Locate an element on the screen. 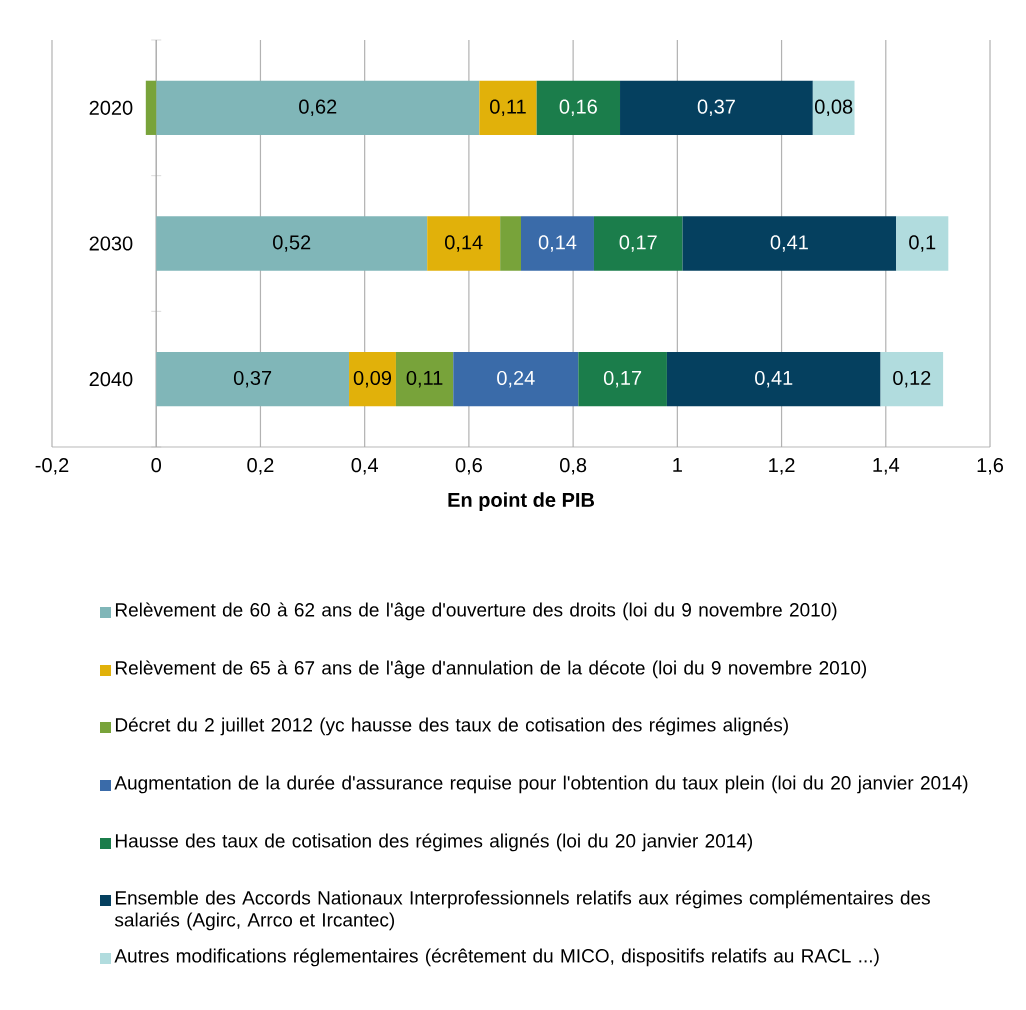 The height and width of the screenshot is (1010, 1026). x-axis-title: En point de PIB is located at coordinates (521, 501).